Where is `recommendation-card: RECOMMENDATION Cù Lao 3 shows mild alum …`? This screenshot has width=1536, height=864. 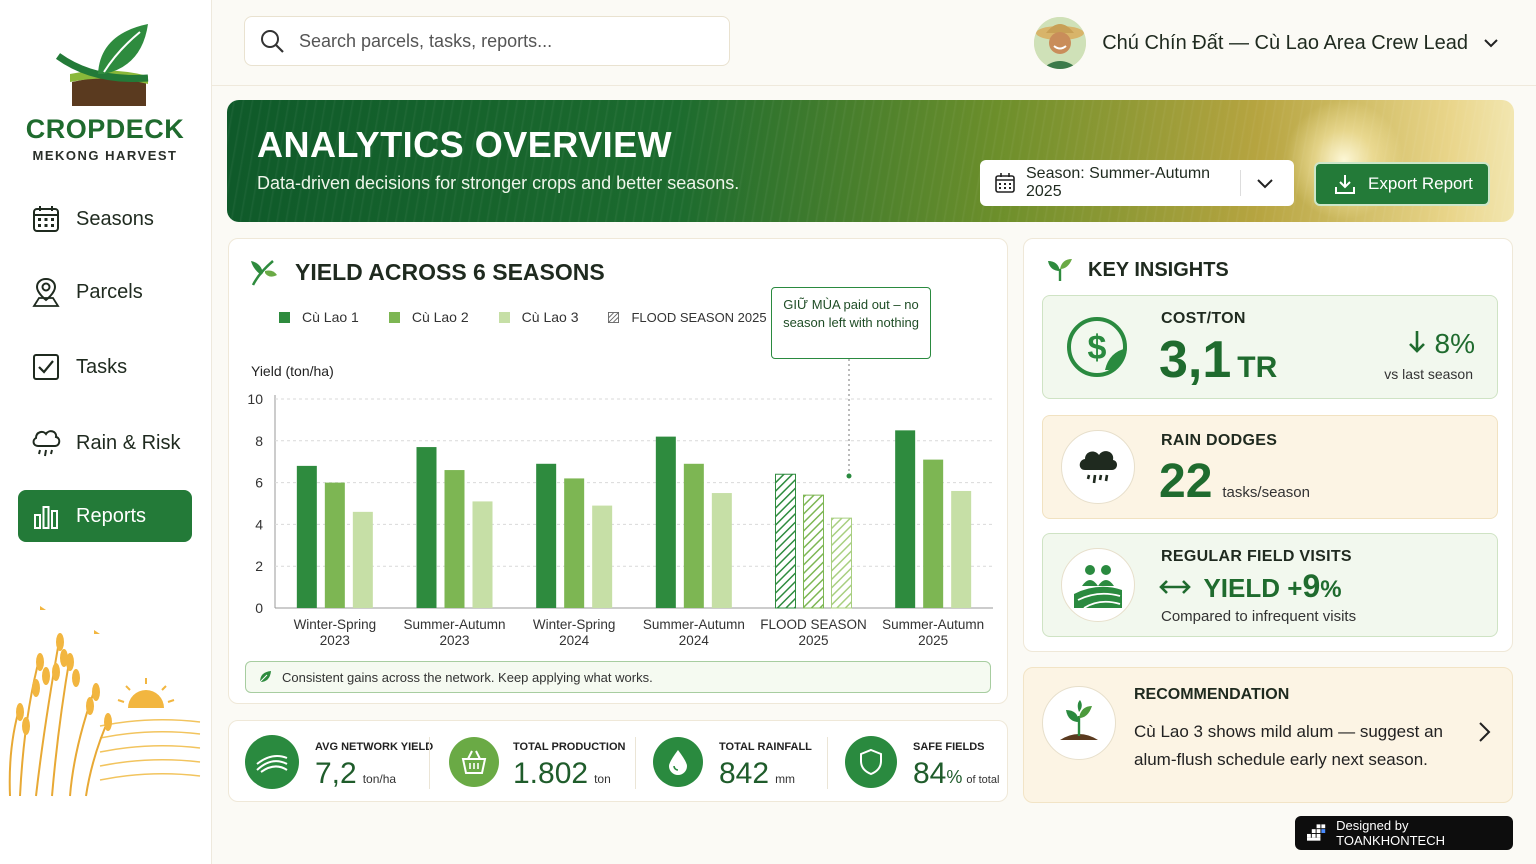
recommendation-card: RECOMMENDATION Cù Lao 3 shows mild alum … is located at coordinates (1268, 735).